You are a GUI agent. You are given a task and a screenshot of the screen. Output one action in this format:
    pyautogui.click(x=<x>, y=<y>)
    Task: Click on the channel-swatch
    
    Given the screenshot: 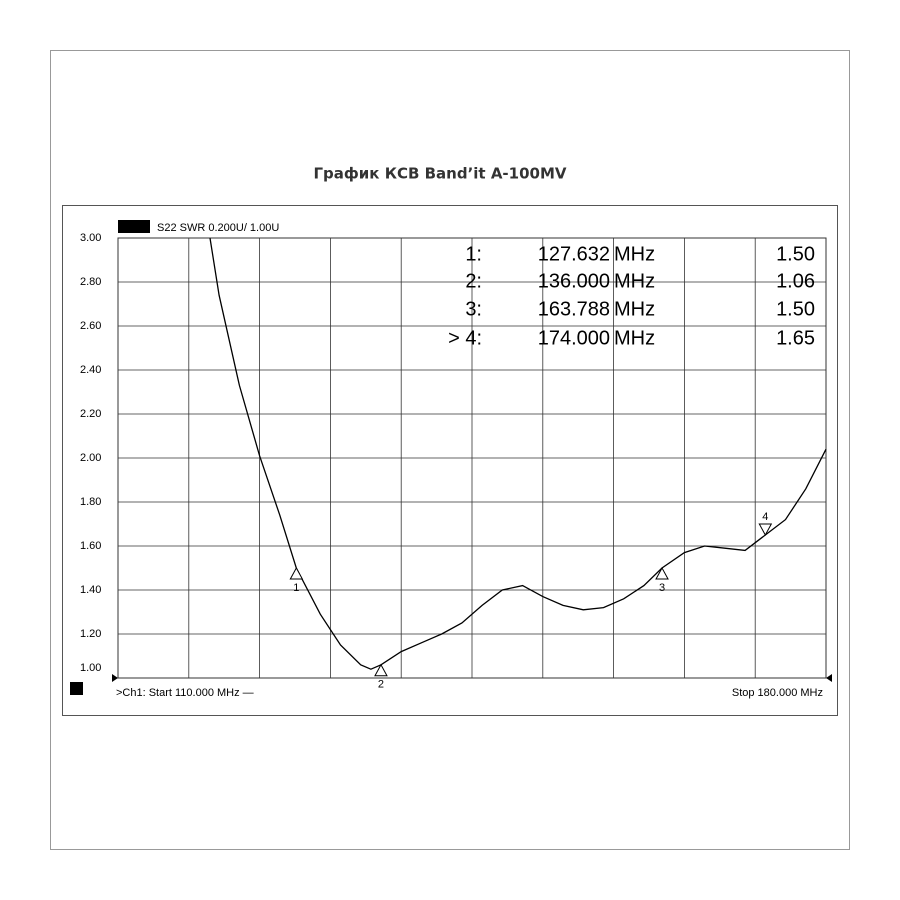 What is the action you would take?
    pyautogui.click(x=76, y=688)
    